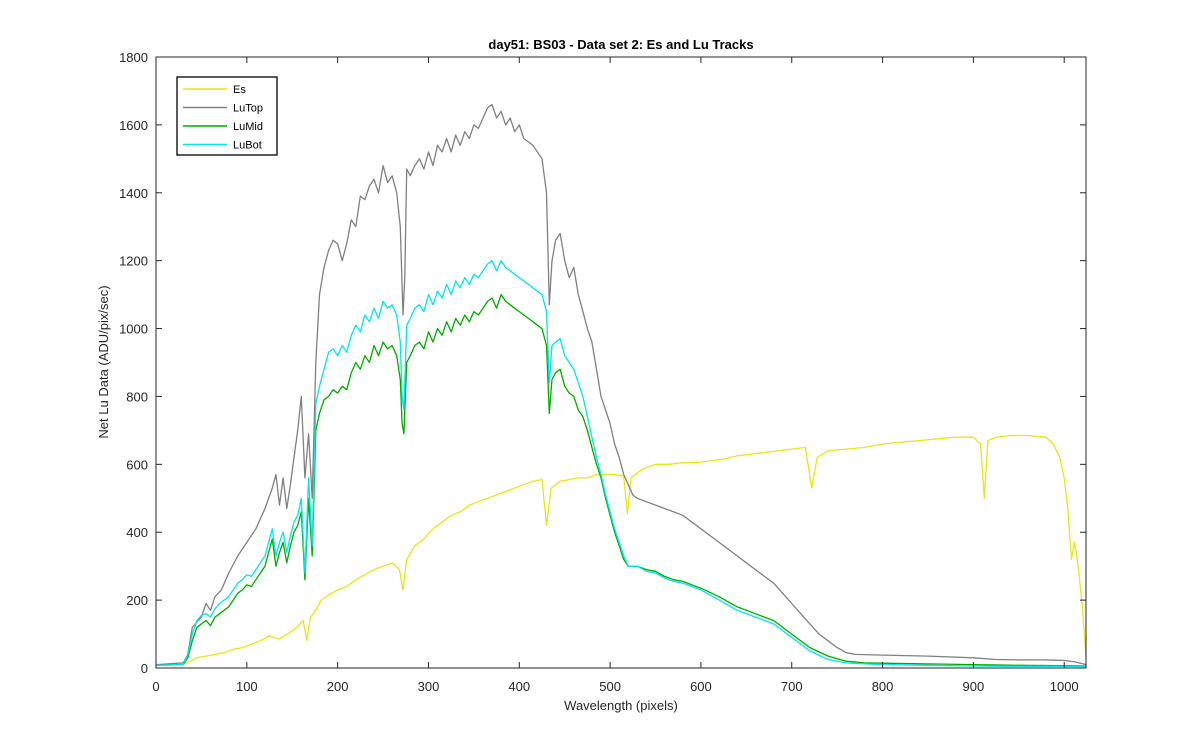 Image resolution: width=1200 pixels, height=750 pixels. Describe the element at coordinates (137, 532) in the screenshot. I see `y-tick-label: 400` at that location.